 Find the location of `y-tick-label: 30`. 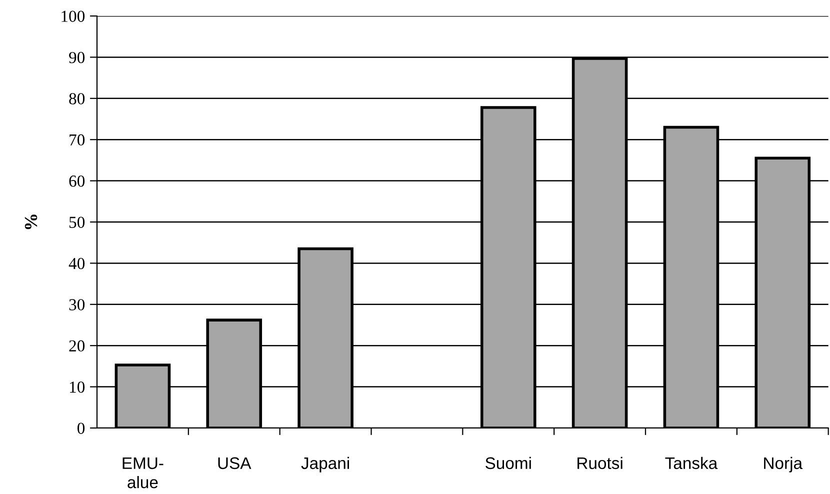

y-tick-label: 30 is located at coordinates (77, 304).